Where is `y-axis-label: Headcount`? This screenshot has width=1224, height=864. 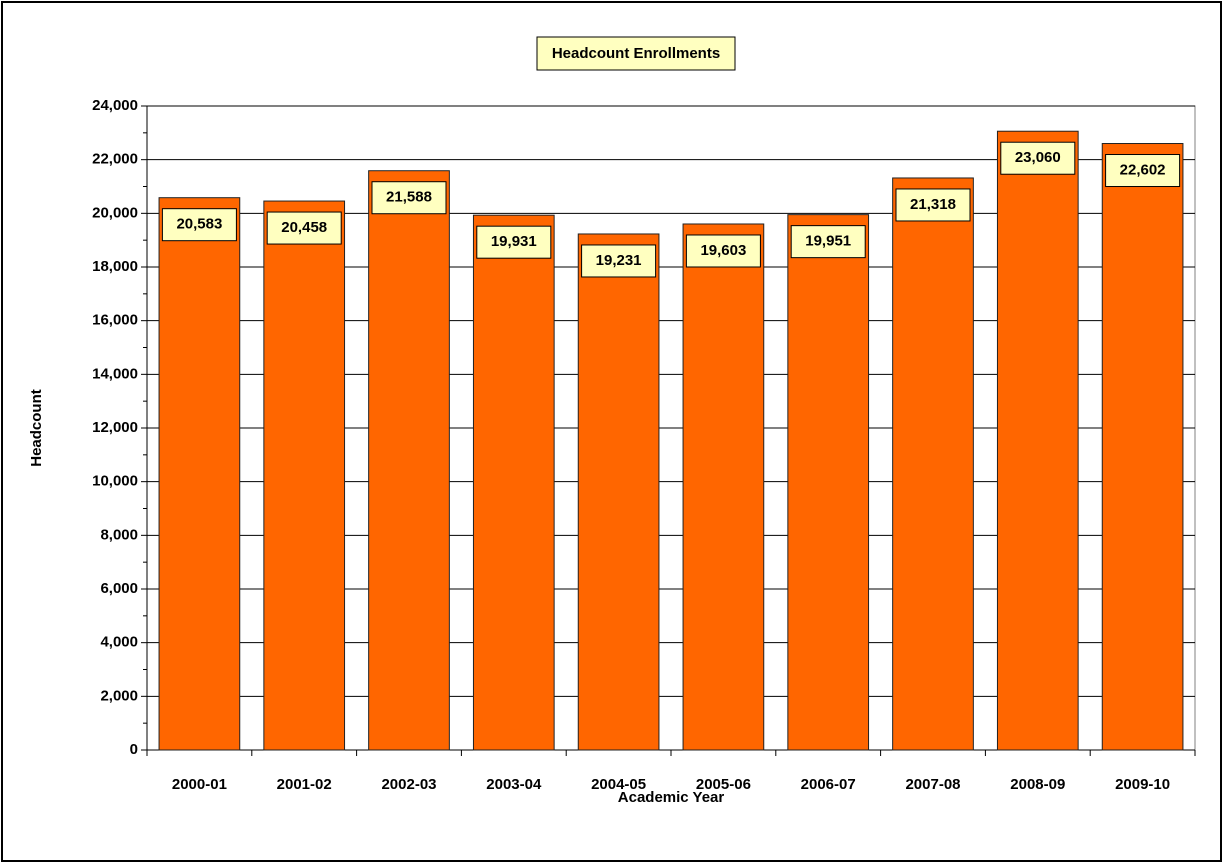
y-axis-label: Headcount is located at coordinates (36, 428).